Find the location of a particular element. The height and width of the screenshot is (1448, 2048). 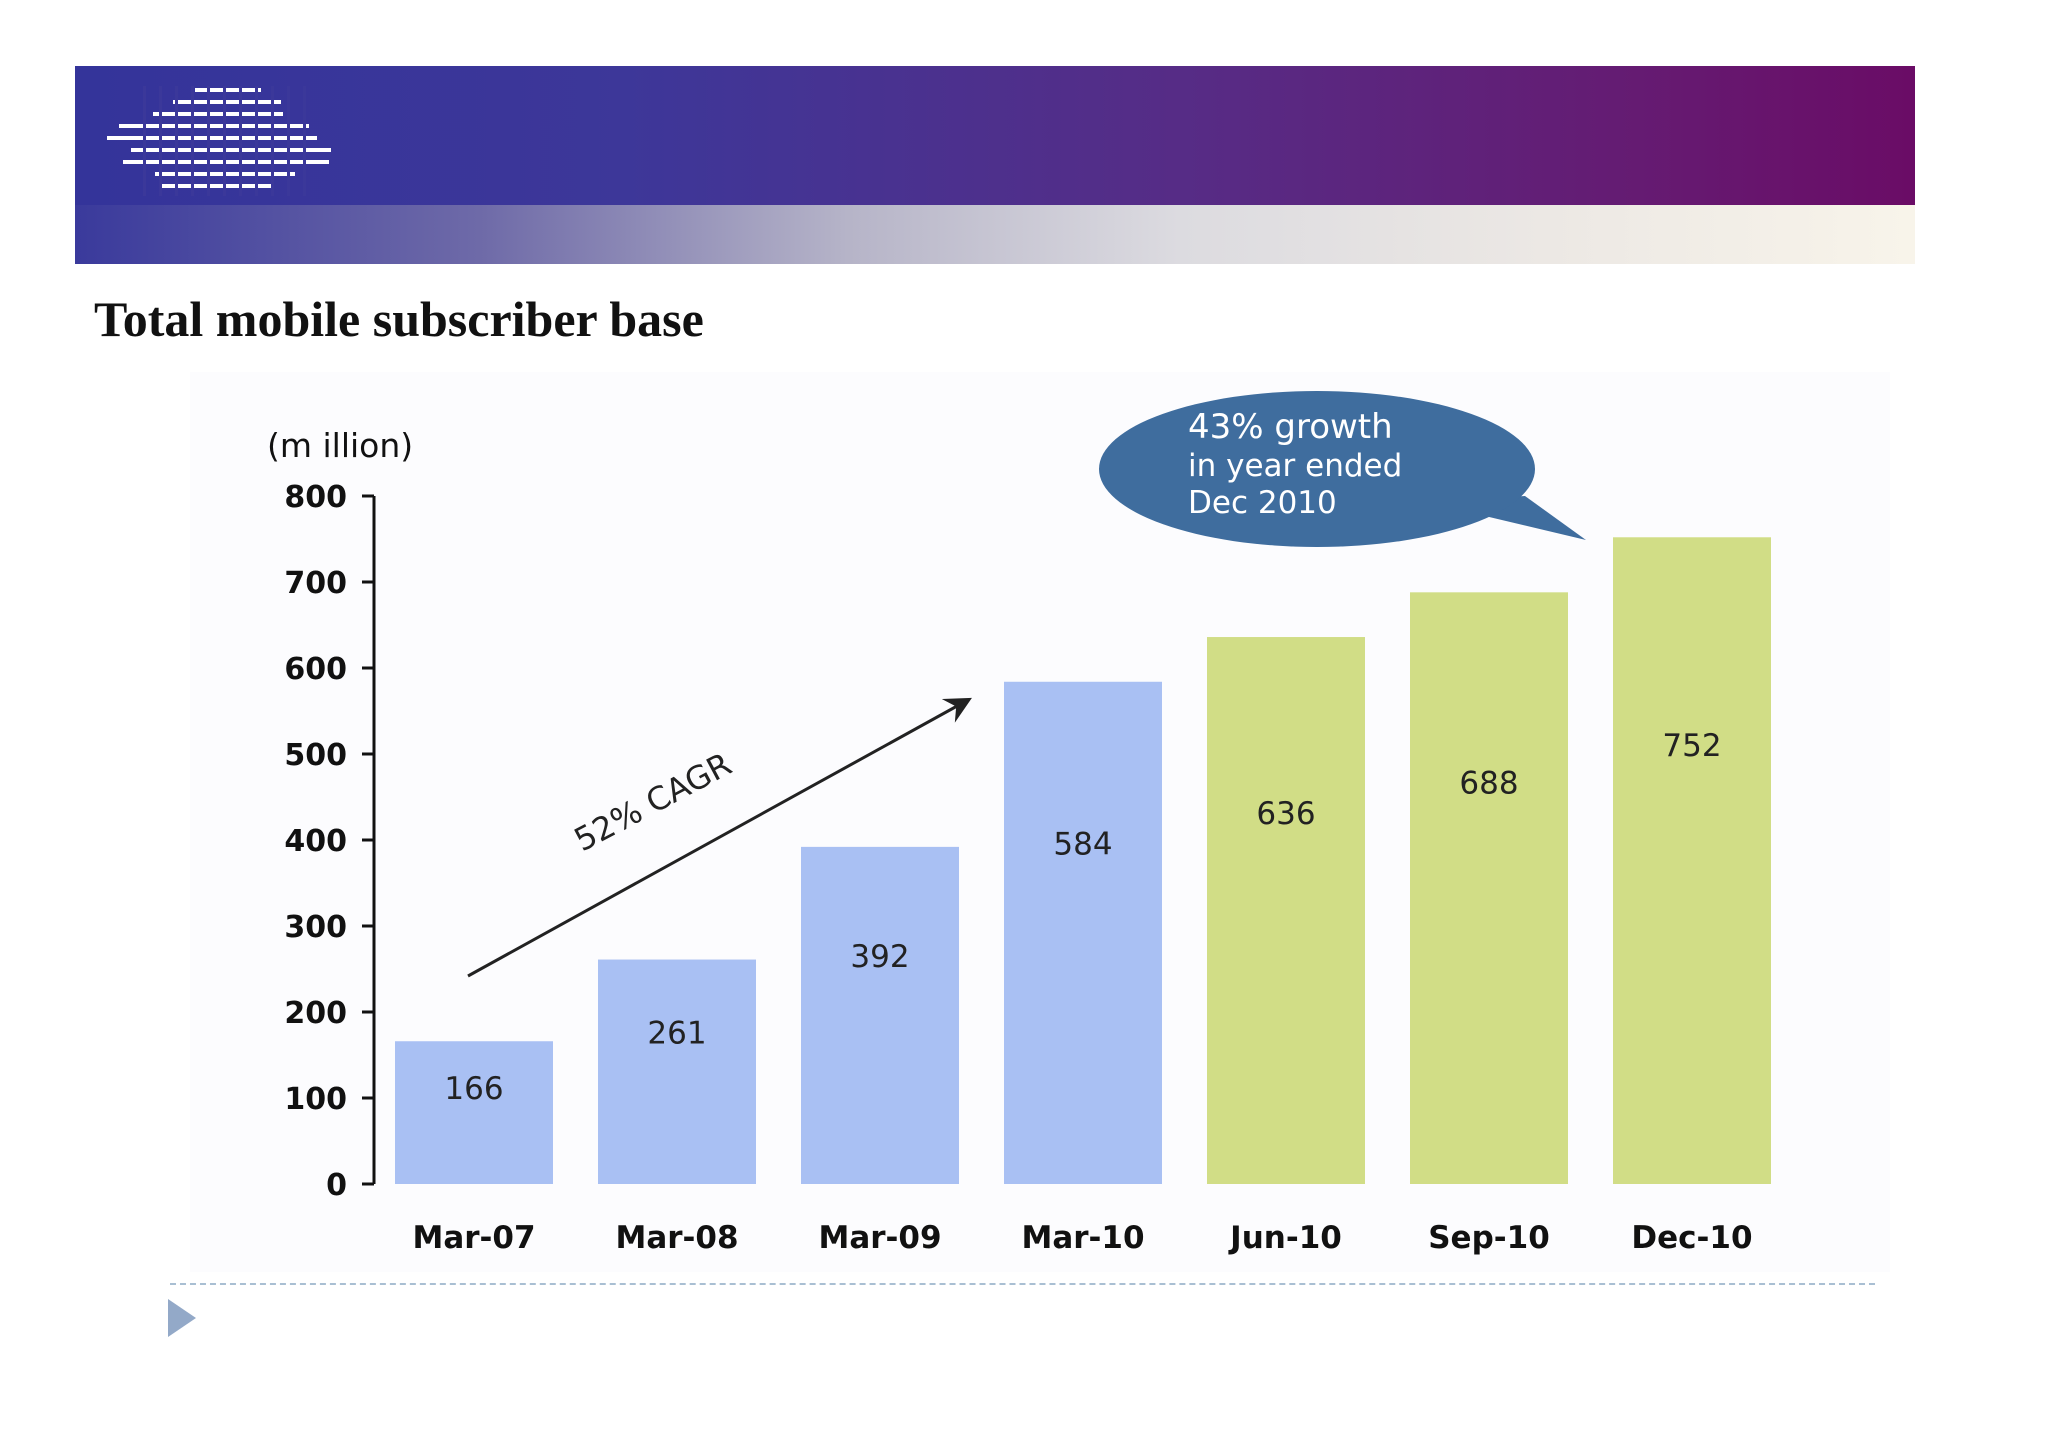

bar-value-label: 261 is located at coordinates (676, 1033).